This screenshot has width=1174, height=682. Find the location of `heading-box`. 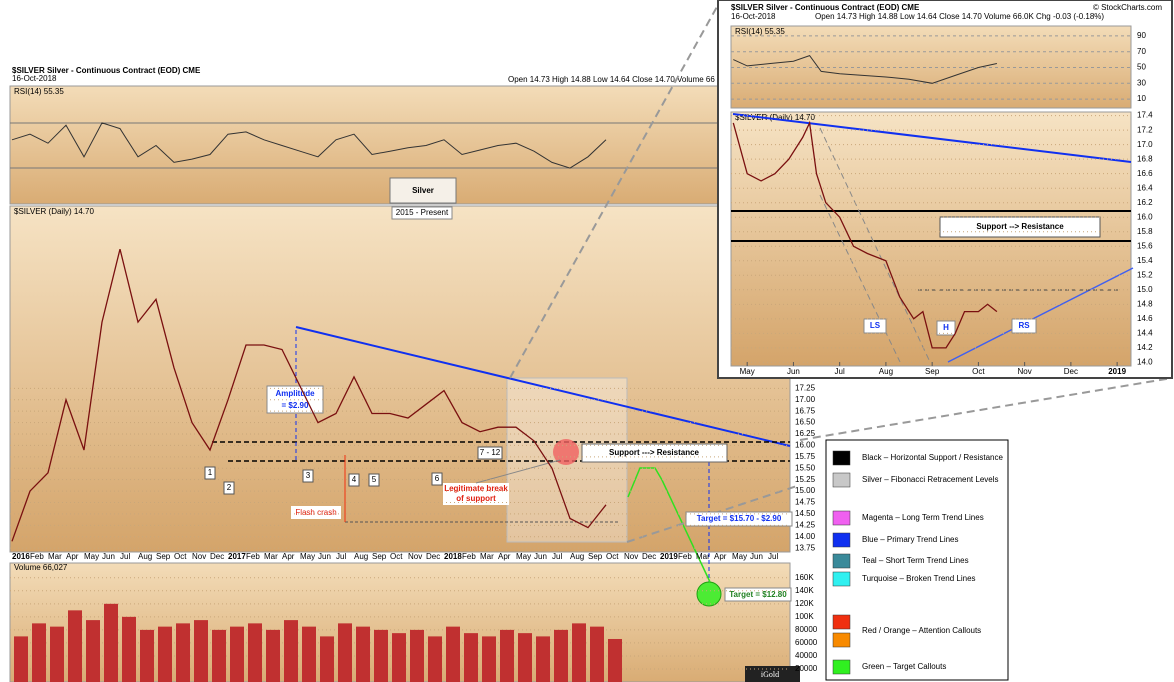

heading-box is located at coordinates (423, 190).